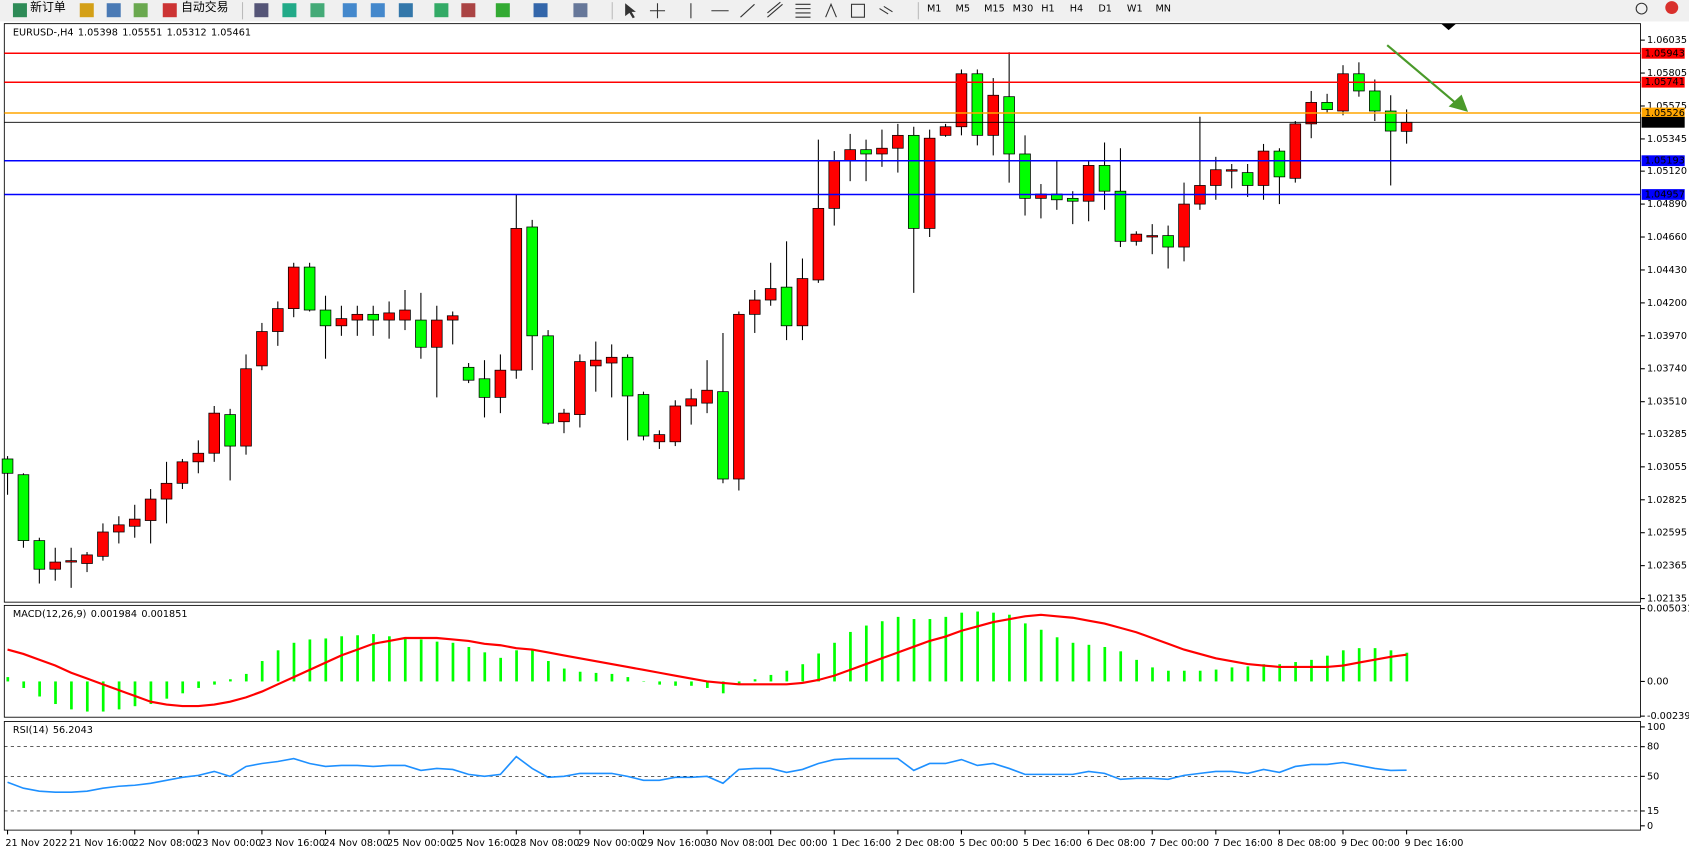  I want to click on chart-candle-button, so click(289, 10).